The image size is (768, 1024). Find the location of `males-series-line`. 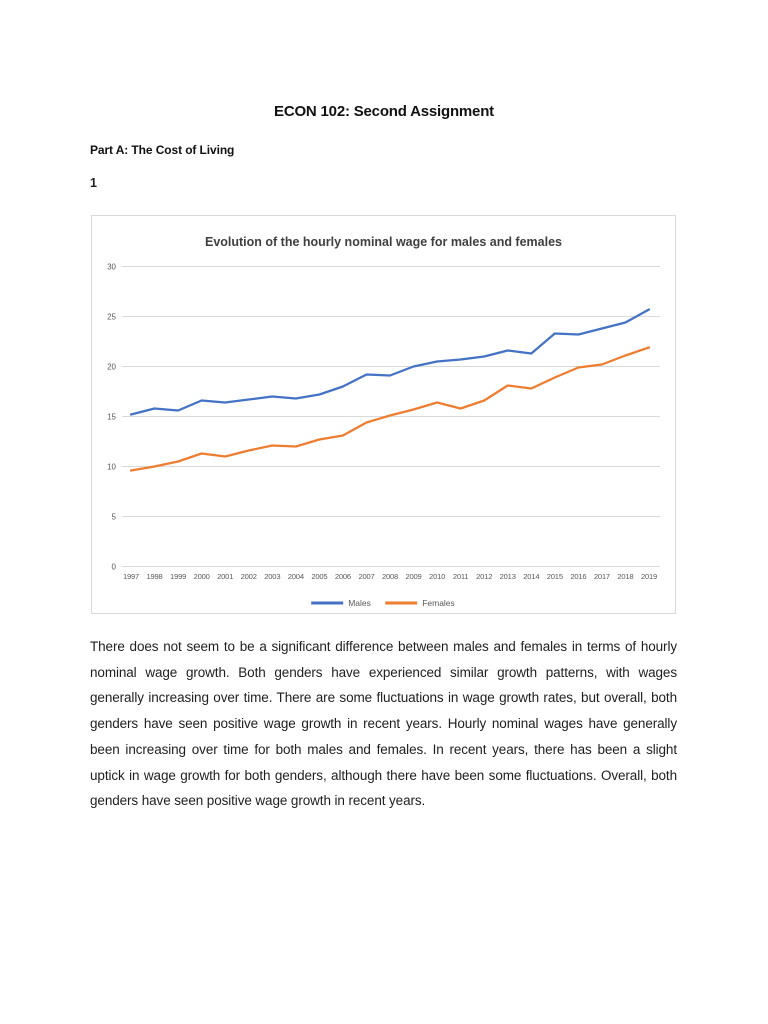

males-series-line is located at coordinates (390, 362).